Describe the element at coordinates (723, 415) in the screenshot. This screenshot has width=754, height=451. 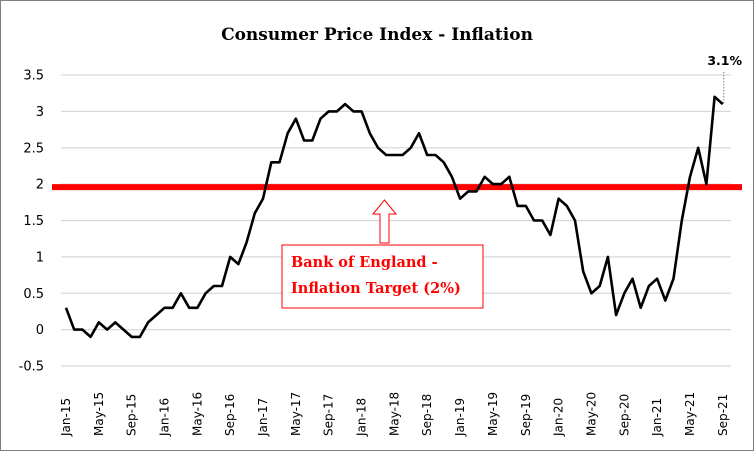
I see `x-tick-label: Sep-21` at that location.